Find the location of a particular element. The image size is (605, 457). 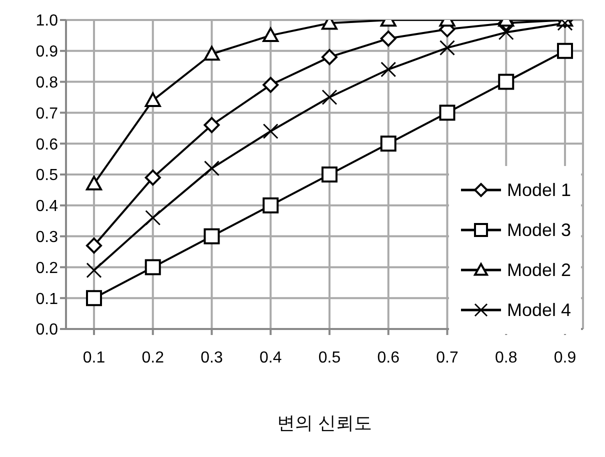

y-tick-label: 0.8 is located at coordinates (47, 83).